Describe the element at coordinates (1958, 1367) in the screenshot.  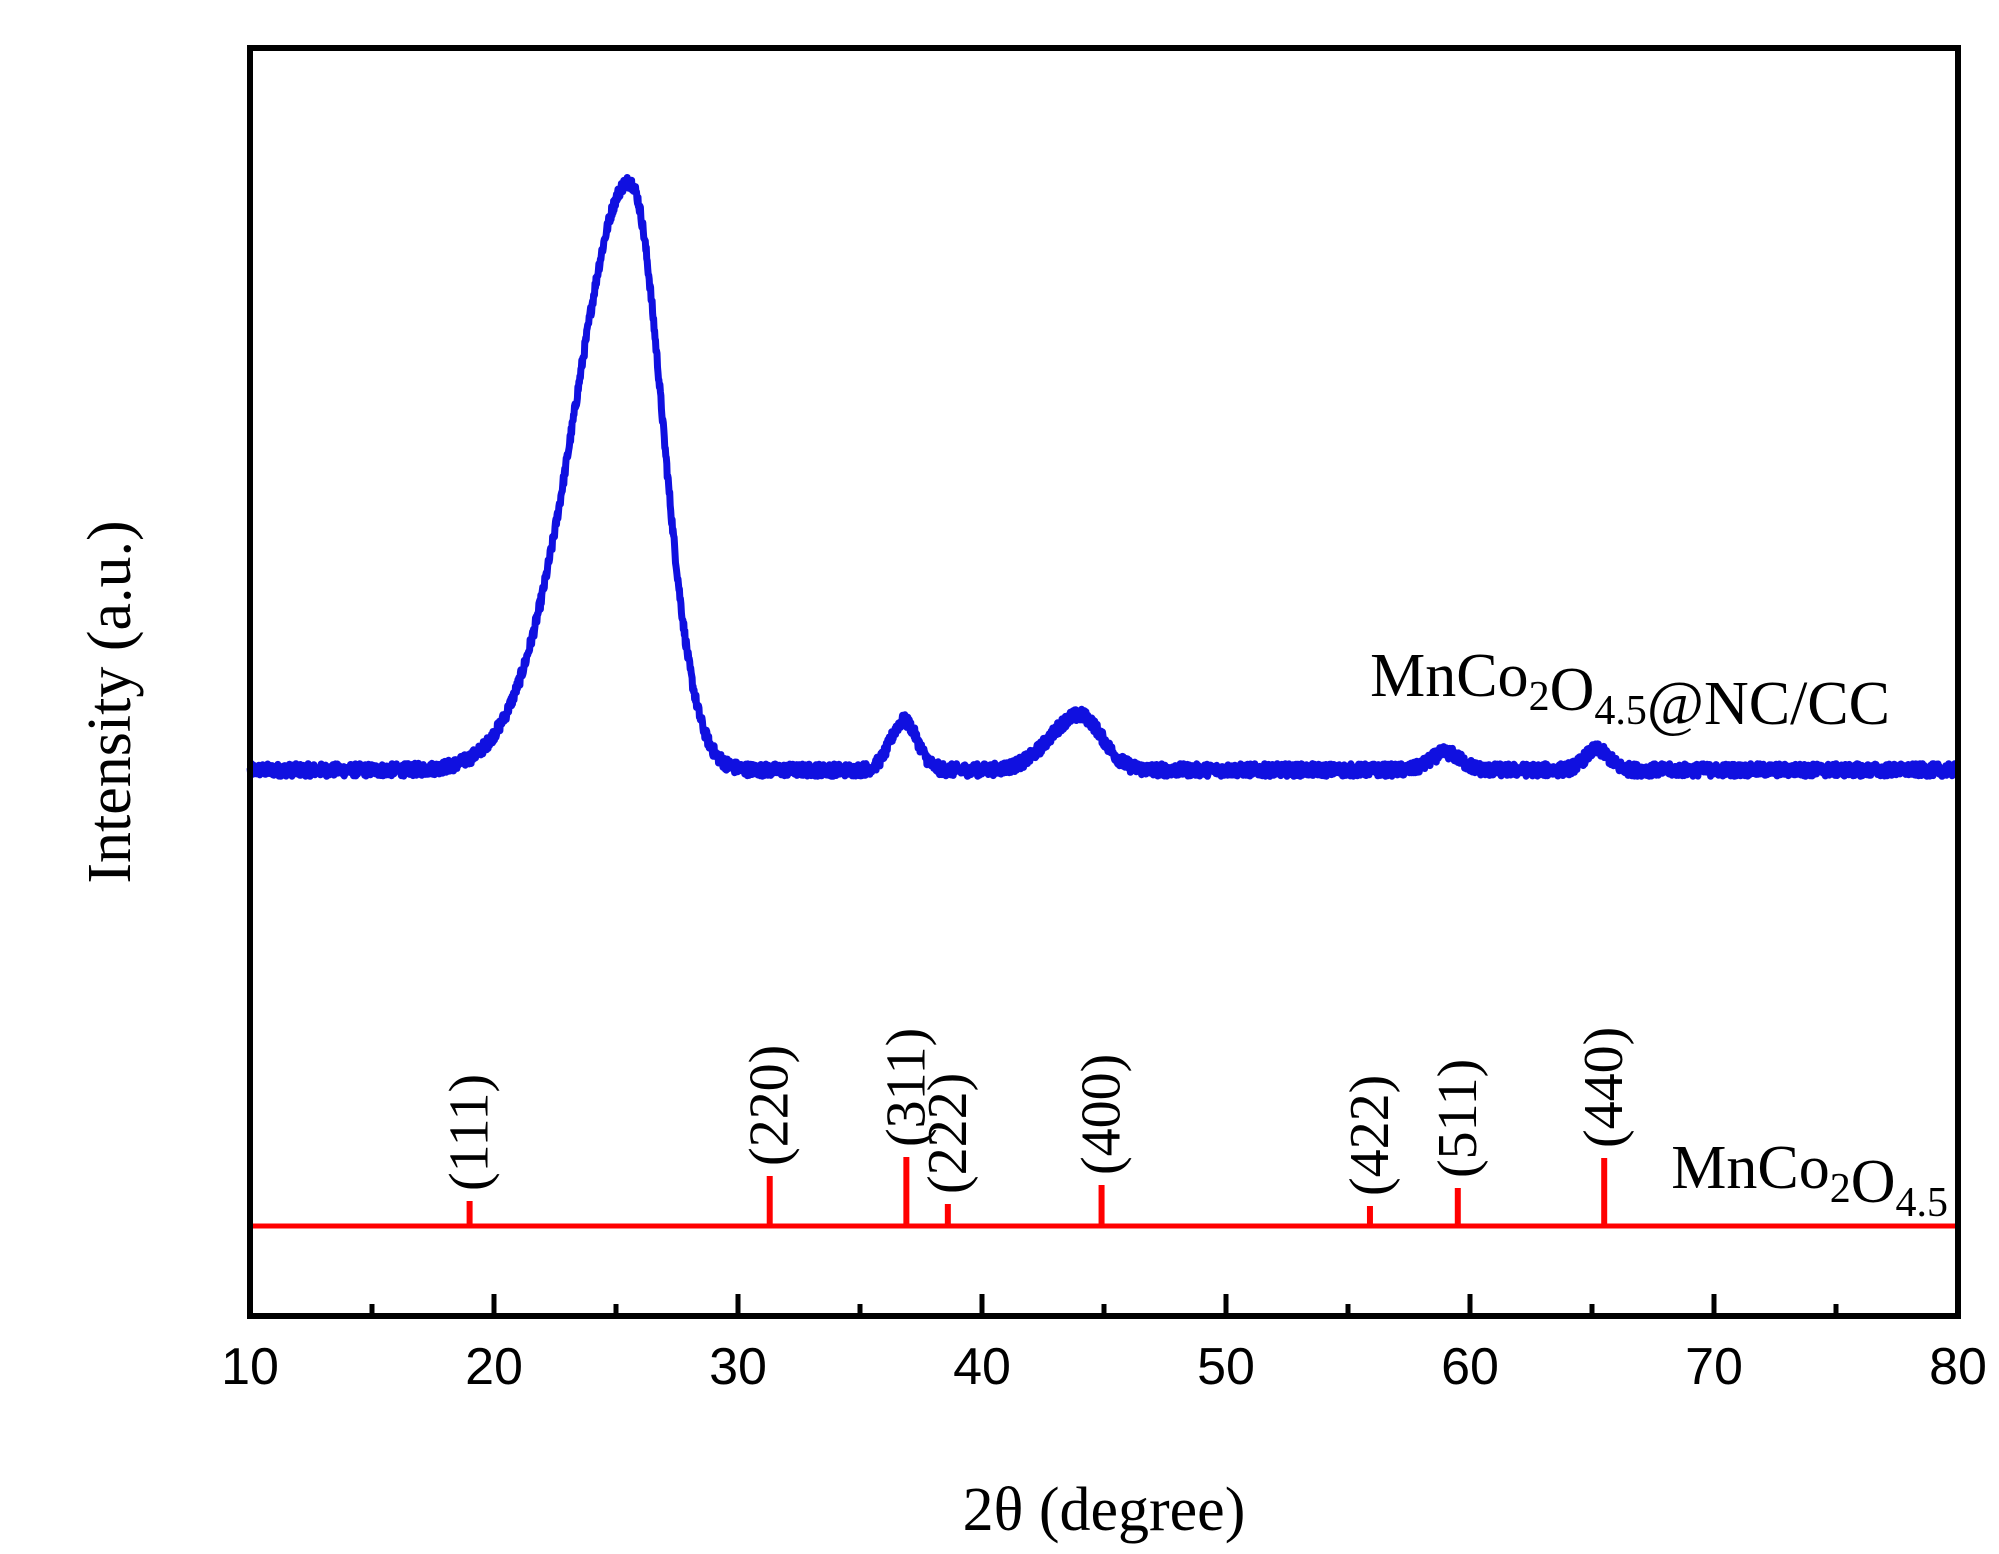
I see `x-tick-label: 80` at that location.